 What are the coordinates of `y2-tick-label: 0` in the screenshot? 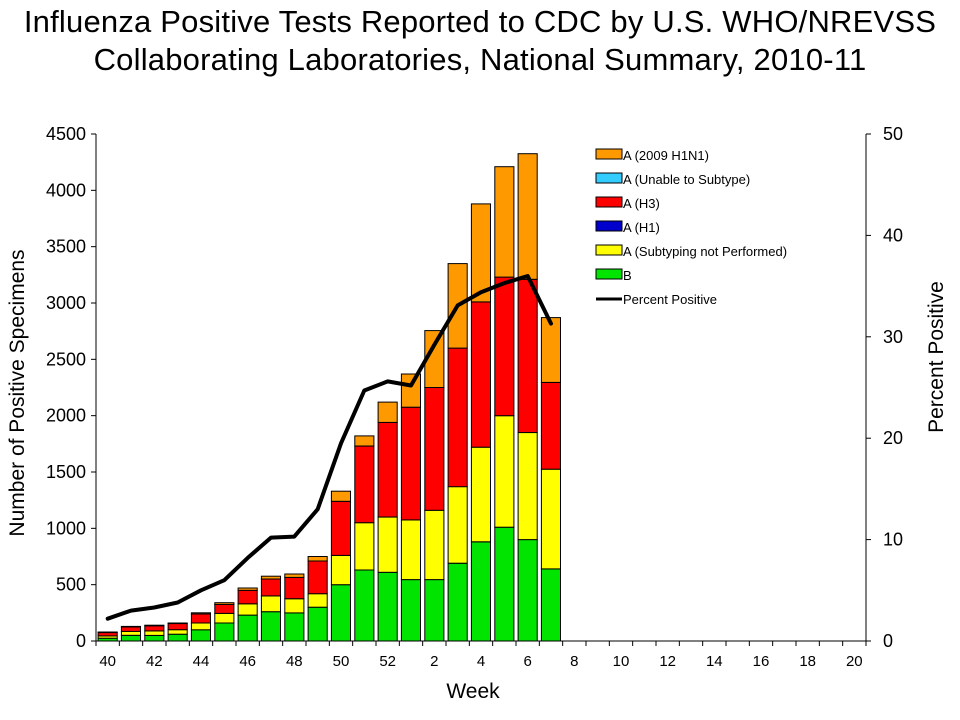 It's located at (888, 641).